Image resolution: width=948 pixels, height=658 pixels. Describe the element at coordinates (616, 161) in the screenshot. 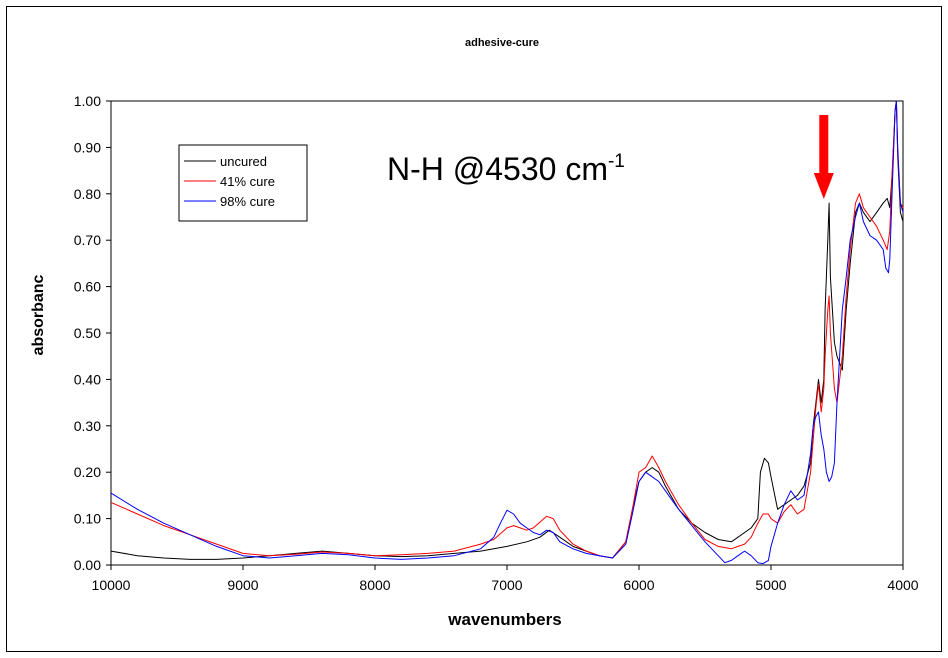

I see `annotation-superscript: -1` at that location.